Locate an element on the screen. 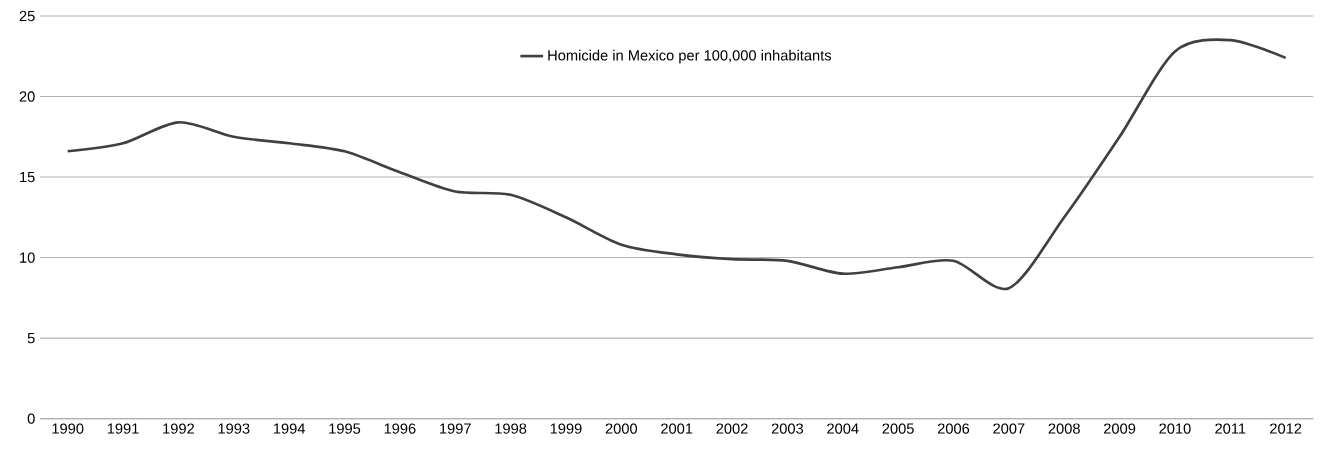 The image size is (1328, 459). x-tick-label: 2010 is located at coordinates (1175, 428).